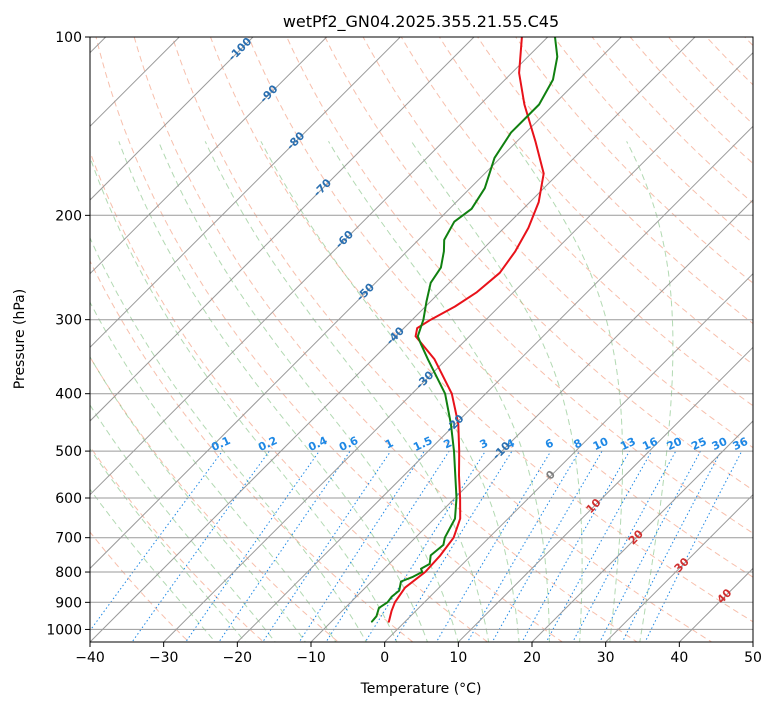 This screenshot has width=775, height=708. Describe the element at coordinates (421, 22) in the screenshot. I see `chart-title: wetPf2_GN04.2025.355.21.55.C45` at that location.